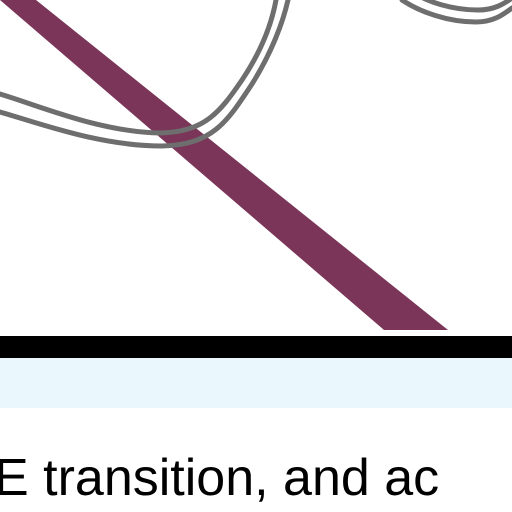 The height and width of the screenshot is (512, 512). Describe the element at coordinates (256, 347) in the screenshot. I see `baseline-bar` at that location.